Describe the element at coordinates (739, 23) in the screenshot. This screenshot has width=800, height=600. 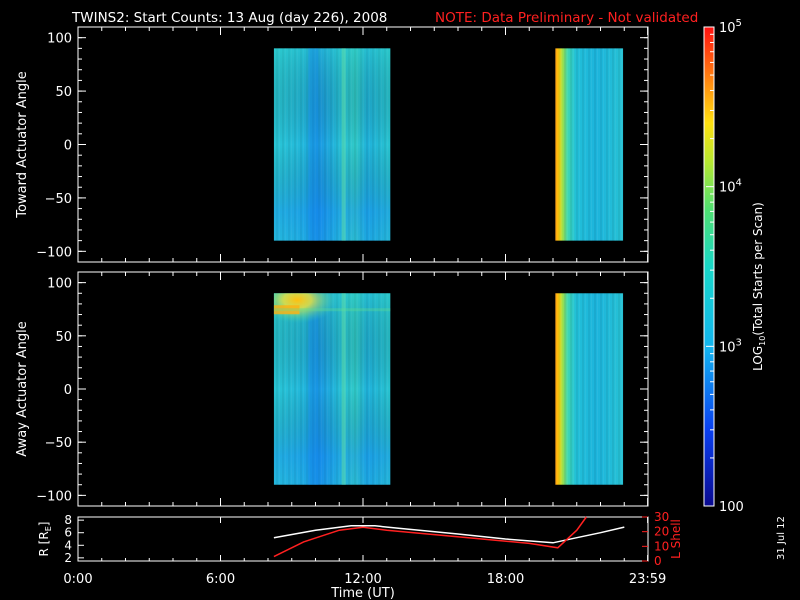
I see `colorbar-tick-exp: 5` at that location.